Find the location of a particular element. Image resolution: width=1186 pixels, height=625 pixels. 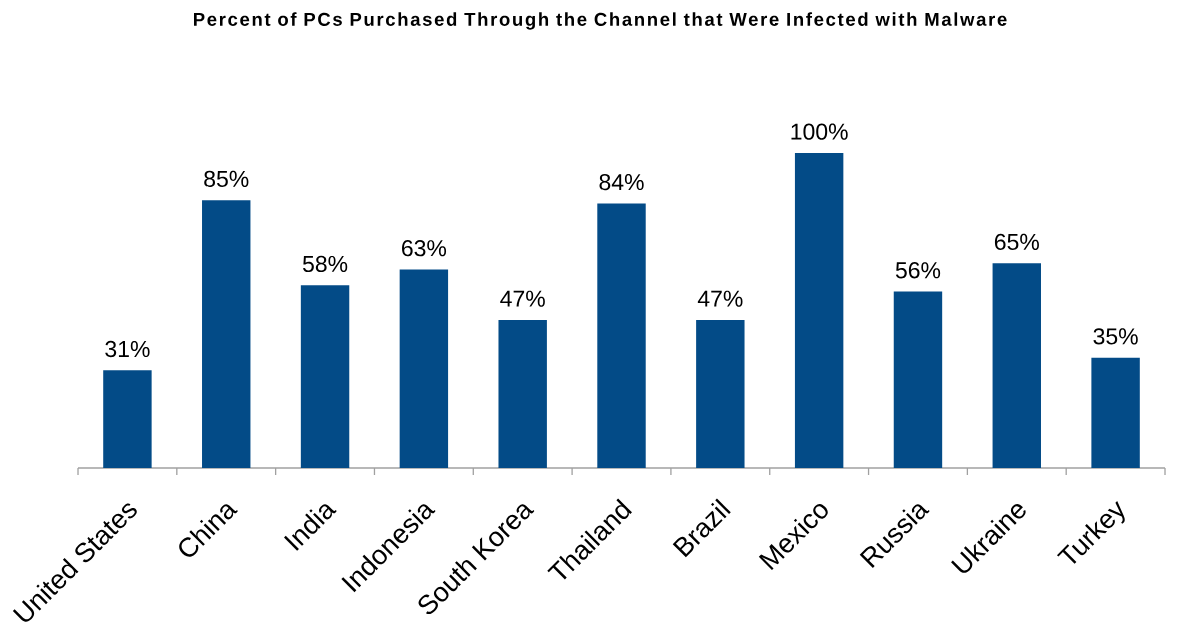

data-label: 56% is located at coordinates (918, 270).